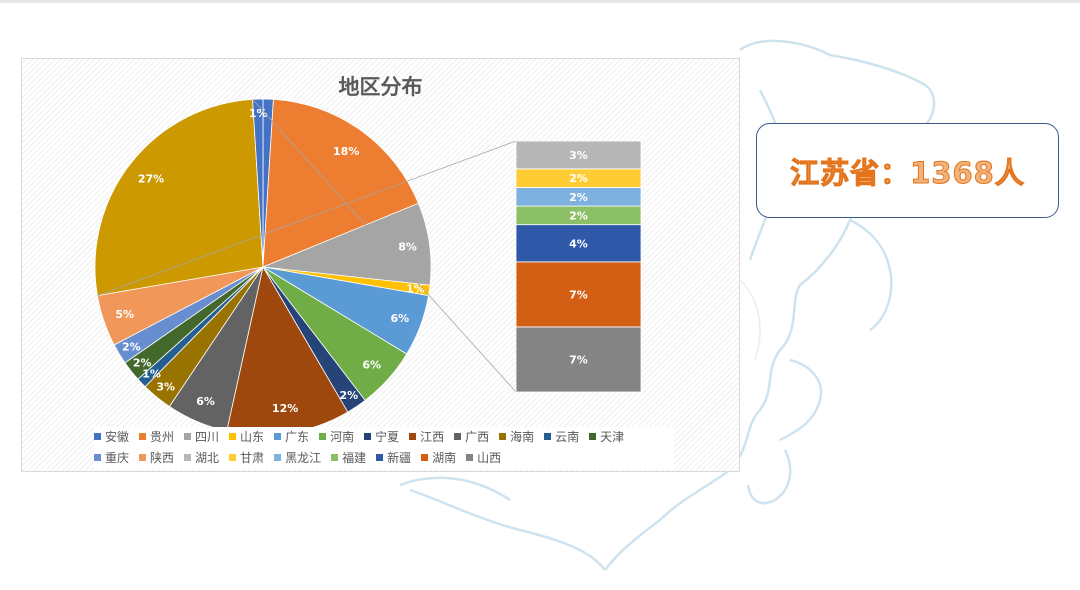 Image resolution: width=1080 pixels, height=590 pixels. What do you see at coordinates (162, 458) in the screenshot?
I see `legend-label: 陕西` at bounding box center [162, 458].